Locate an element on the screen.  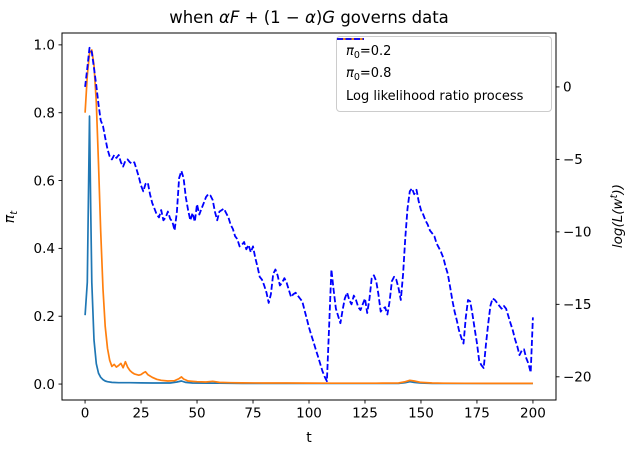
x-tick-label: 100 is located at coordinates (309, 414).